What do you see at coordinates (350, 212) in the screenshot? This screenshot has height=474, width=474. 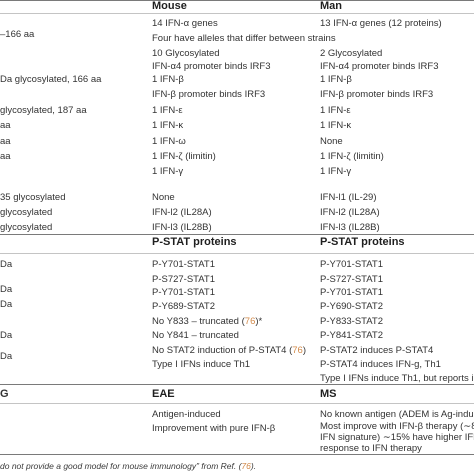 I see `man-cell: IFN-l2 (IL28A)` at bounding box center [350, 212].